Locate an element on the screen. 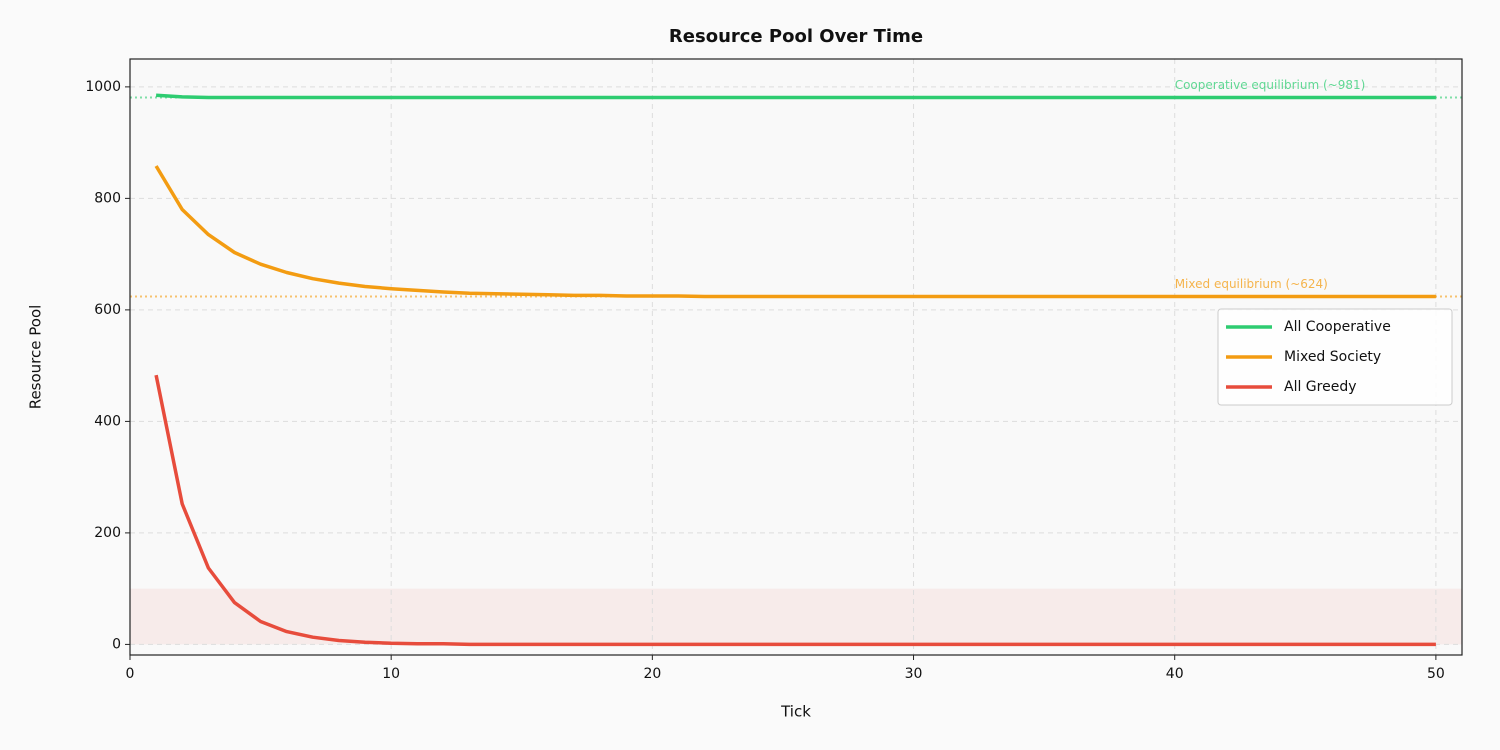 The height and width of the screenshot is (750, 1500). series-line is located at coordinates (795, 96).